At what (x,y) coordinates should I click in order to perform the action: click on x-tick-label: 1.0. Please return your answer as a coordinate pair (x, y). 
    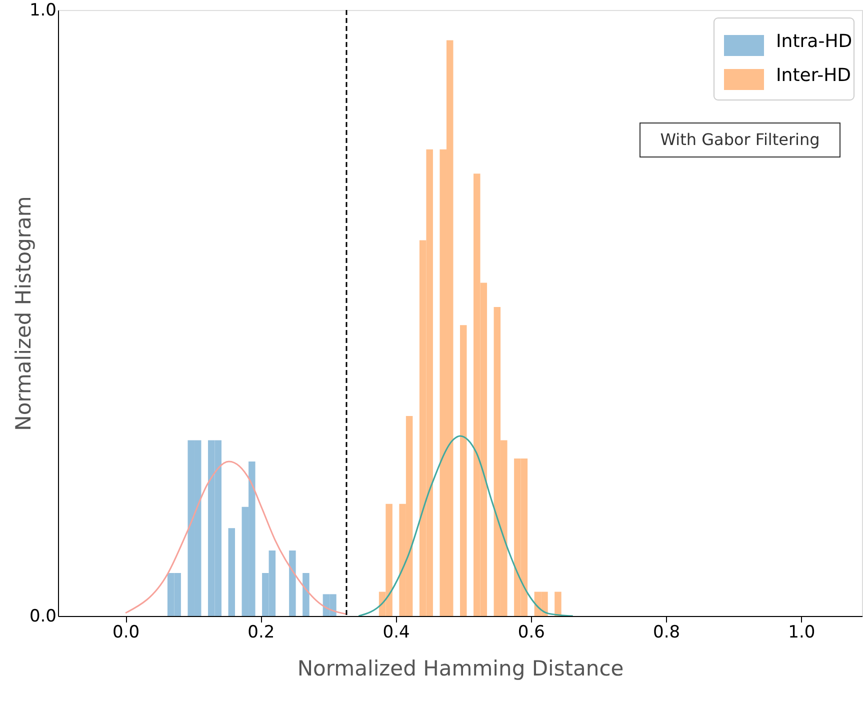
    Looking at the image, I should click on (802, 632).